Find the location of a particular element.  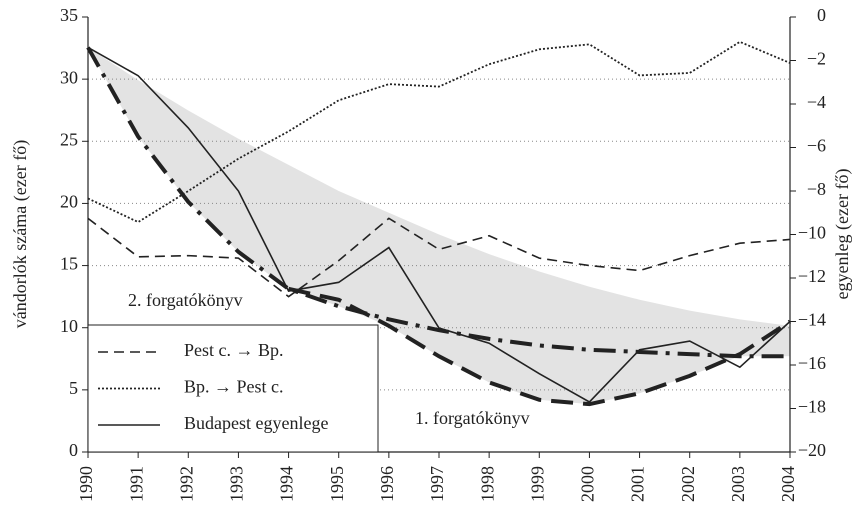

y-tick-label: 35 is located at coordinates (69, 15).